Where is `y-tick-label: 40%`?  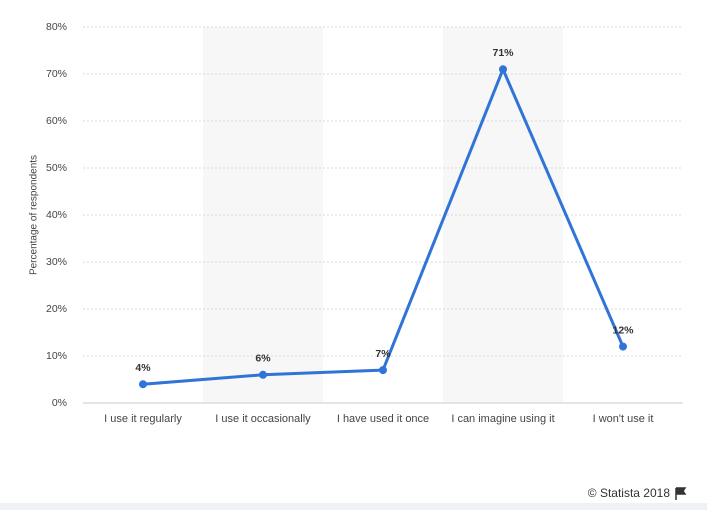
y-tick-label: 40% is located at coordinates (56, 215).